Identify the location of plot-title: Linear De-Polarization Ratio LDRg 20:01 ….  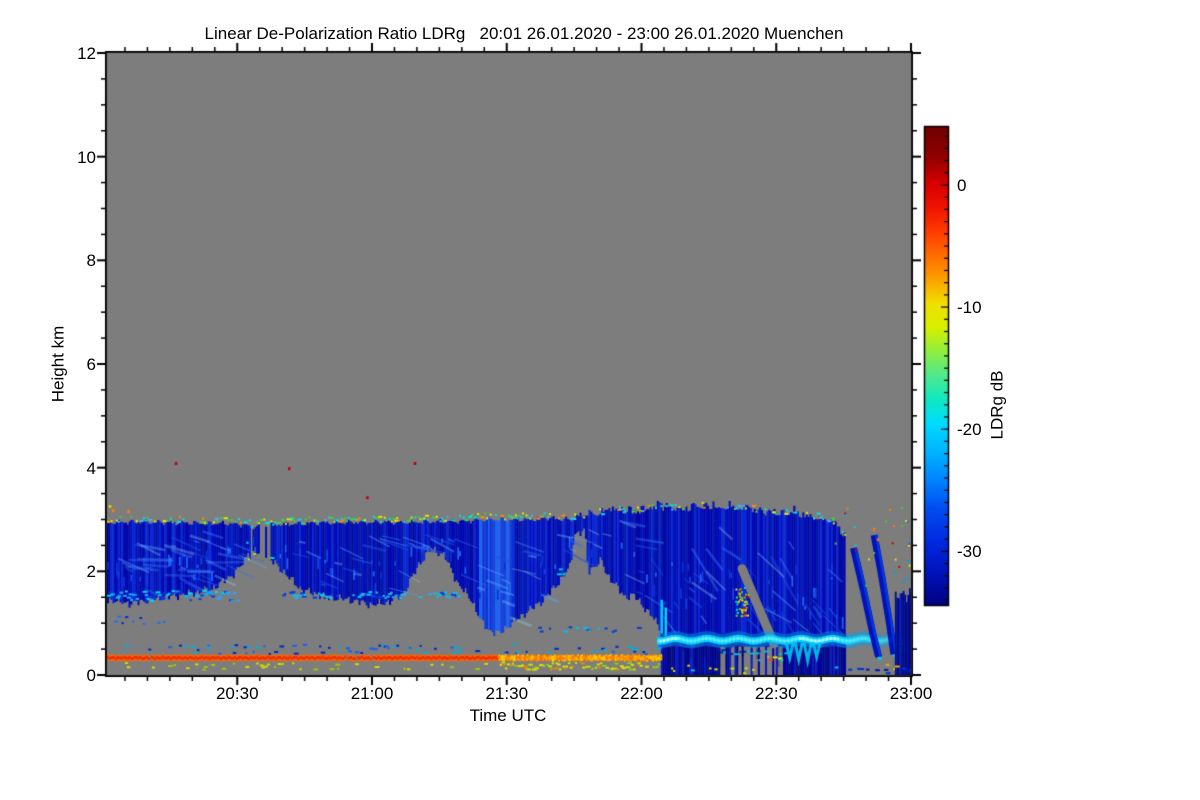
(524, 33).